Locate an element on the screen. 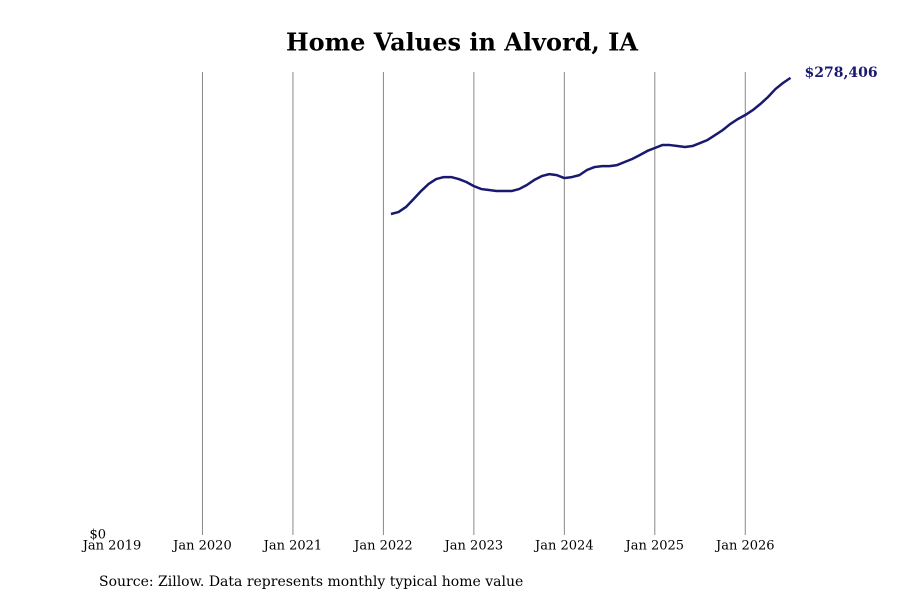  x-tick-label: Jan 2023 is located at coordinates (473, 546).